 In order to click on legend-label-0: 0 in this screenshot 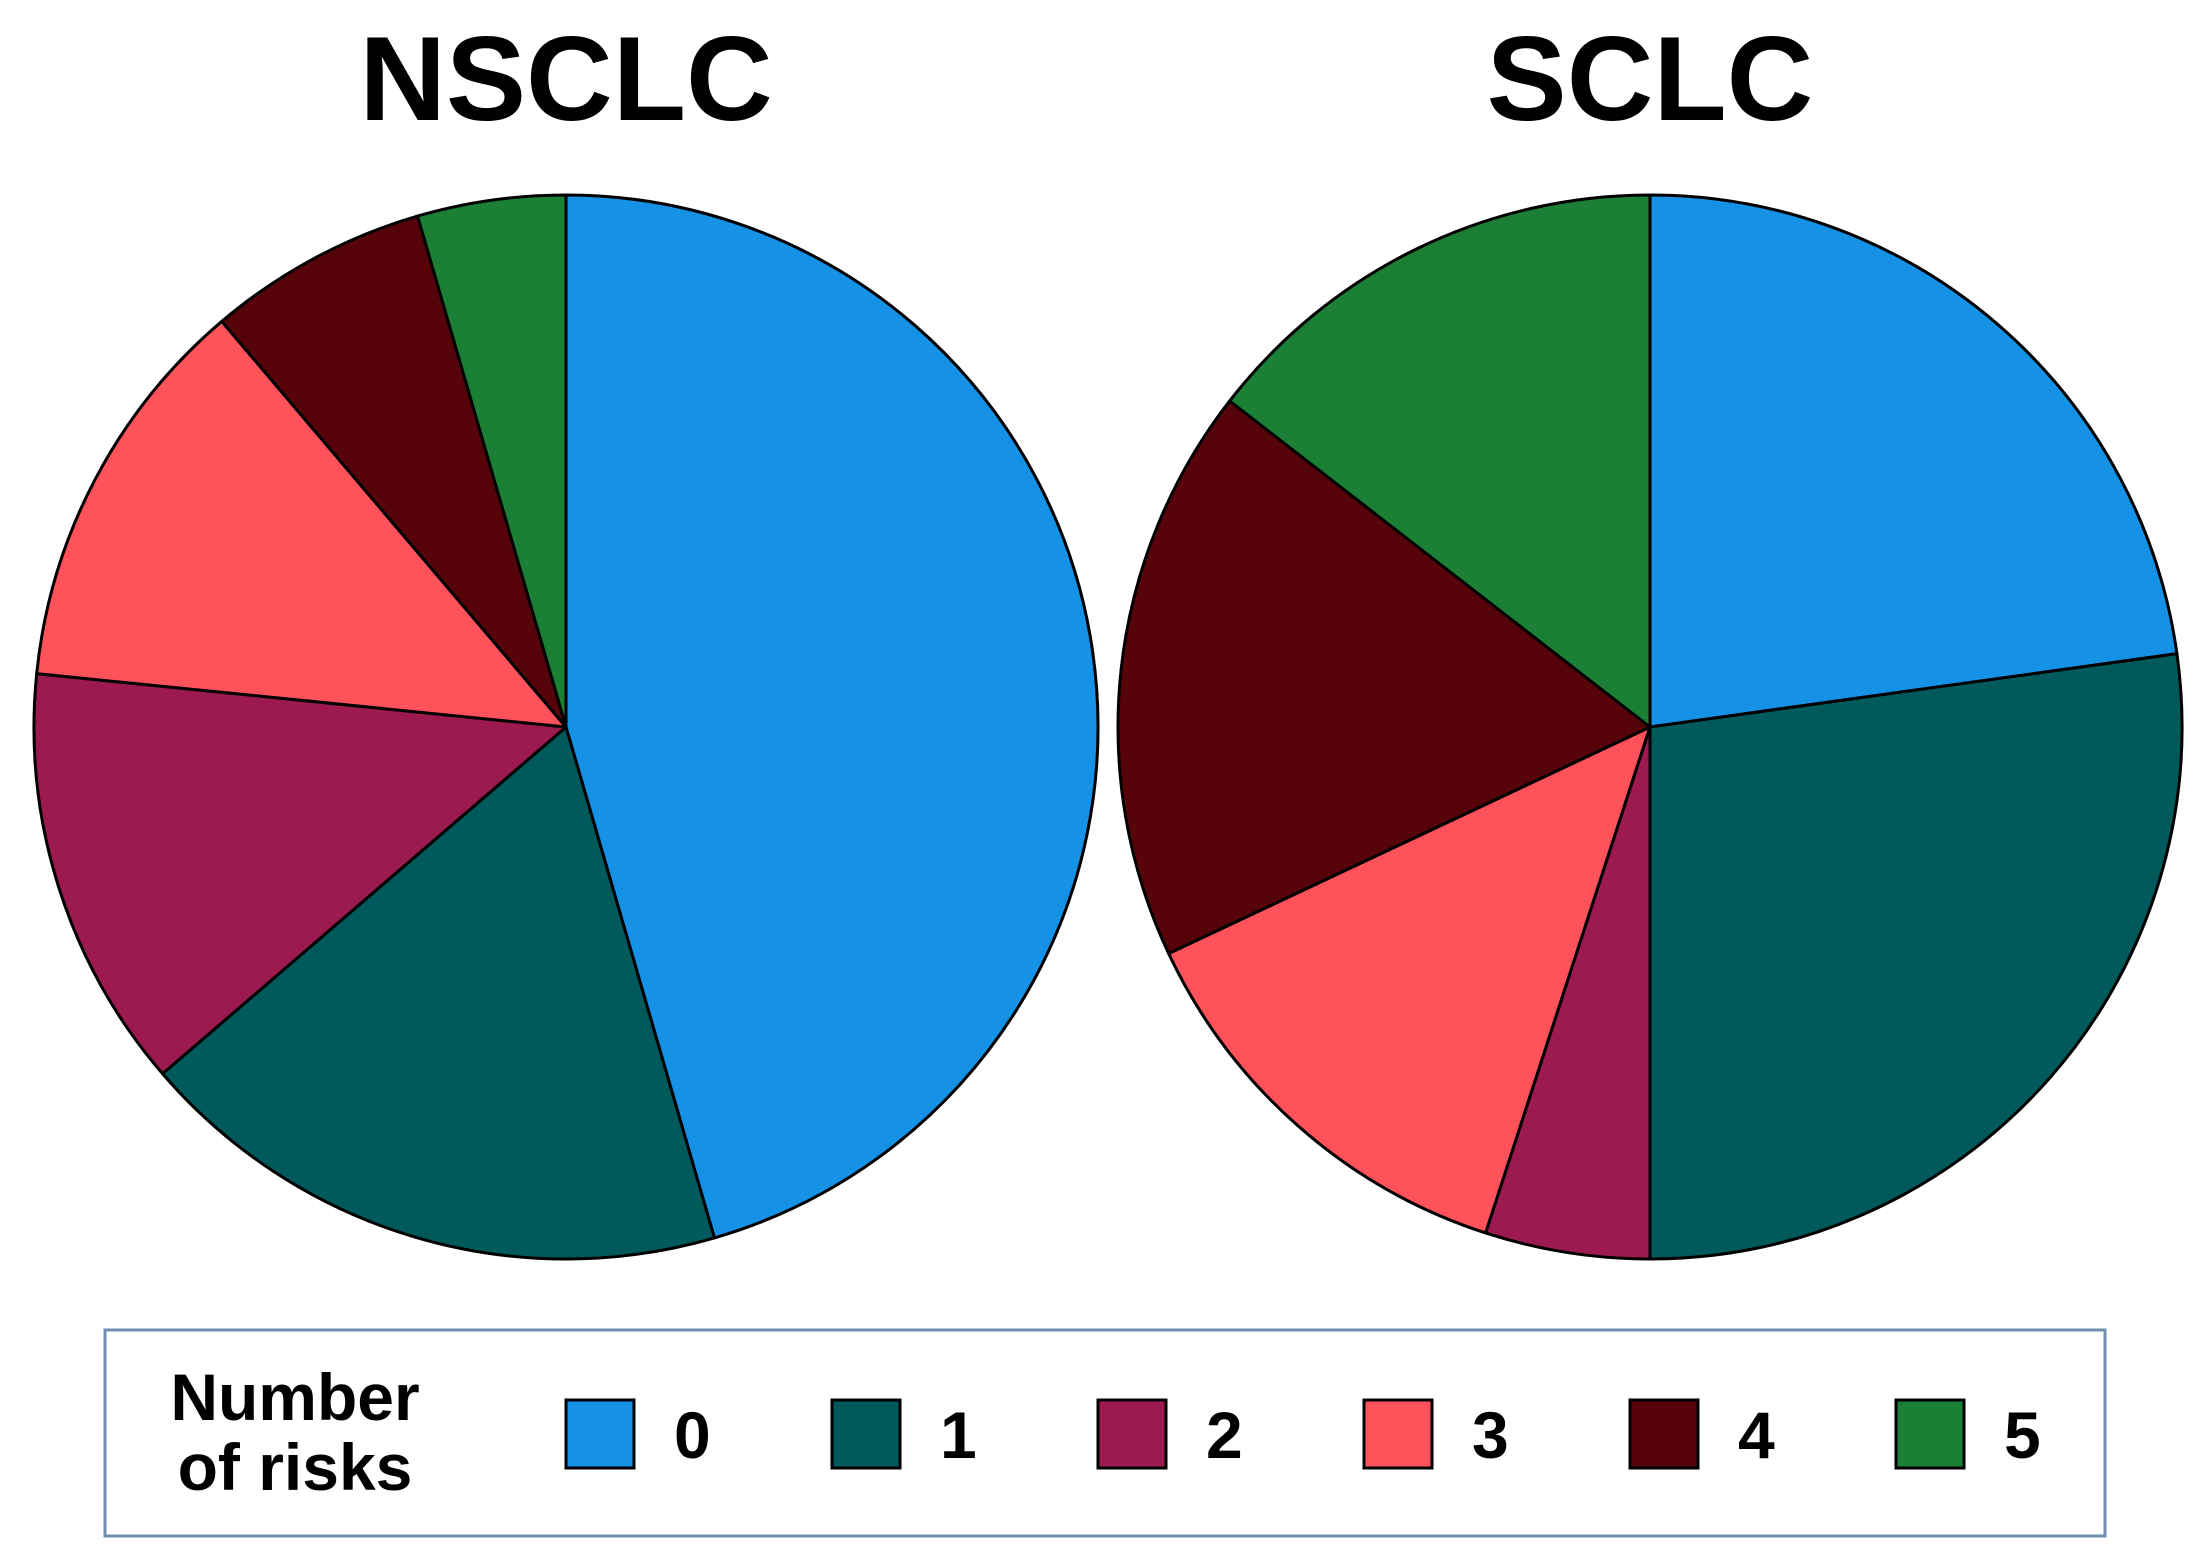, I will do `click(692, 1435)`.